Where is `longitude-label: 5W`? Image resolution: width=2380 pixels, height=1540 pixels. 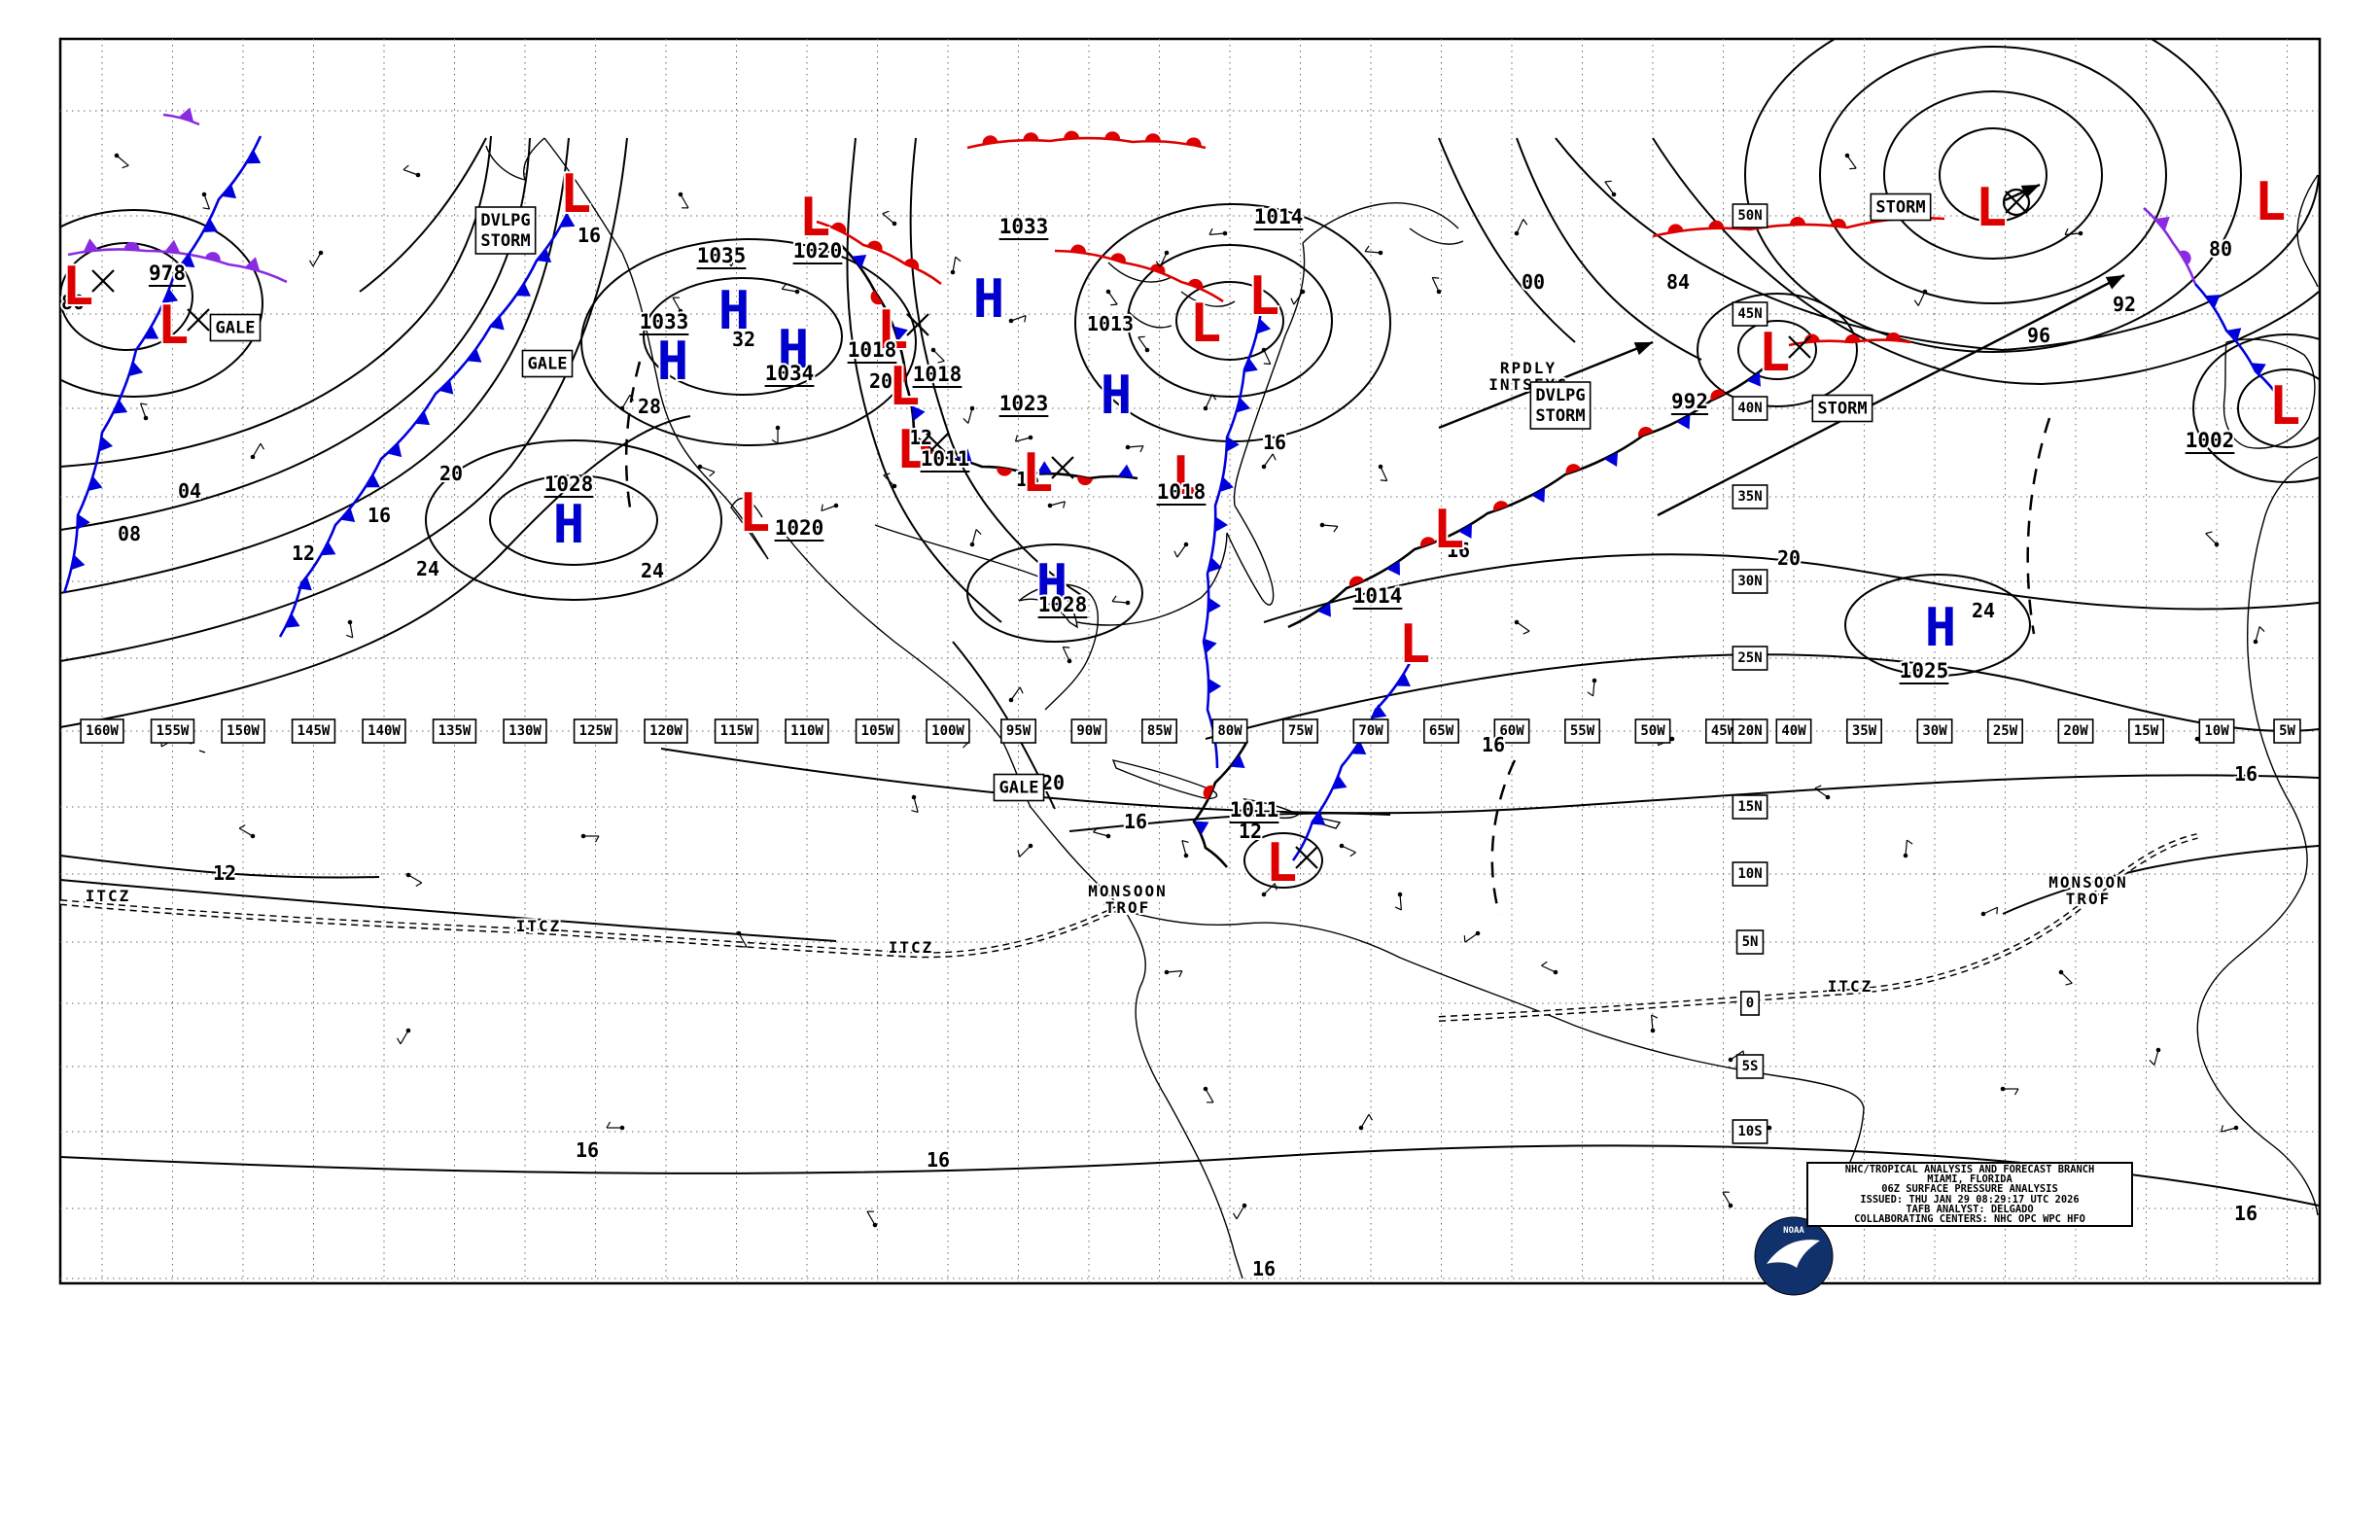 longitude-label: 5W is located at coordinates (2287, 731).